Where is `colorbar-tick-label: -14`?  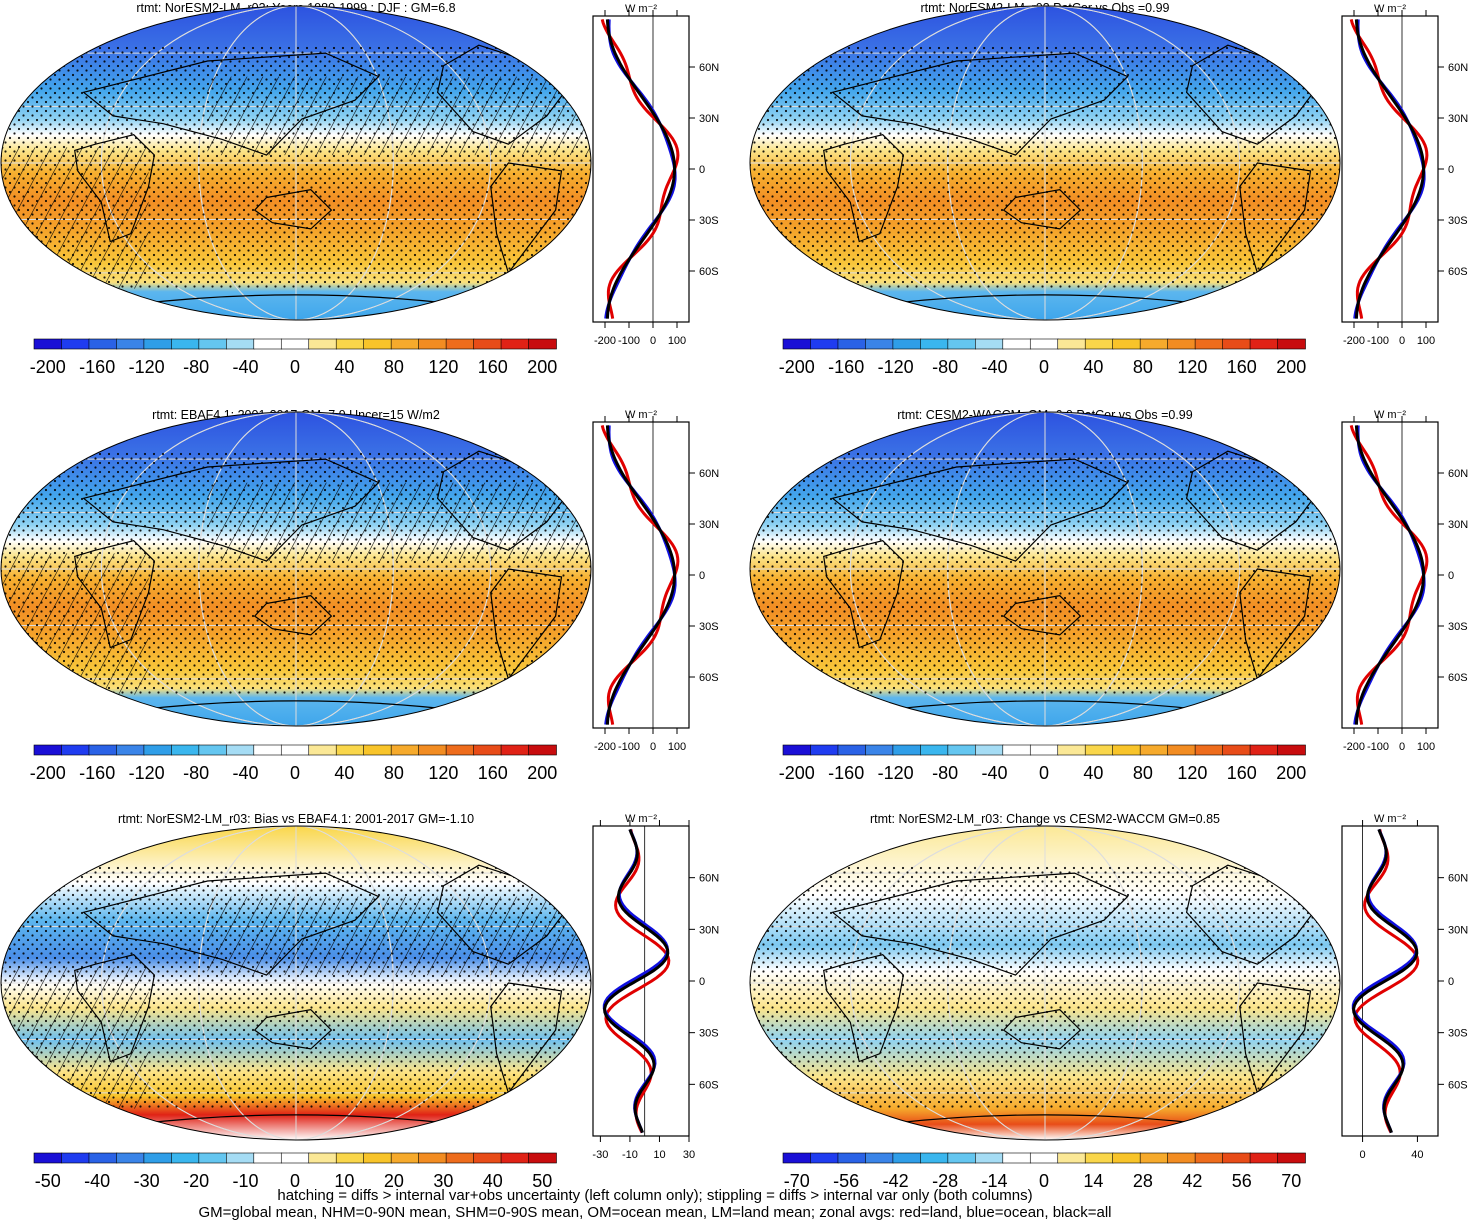
colorbar-tick-label: -14 is located at coordinates (995, 1181).